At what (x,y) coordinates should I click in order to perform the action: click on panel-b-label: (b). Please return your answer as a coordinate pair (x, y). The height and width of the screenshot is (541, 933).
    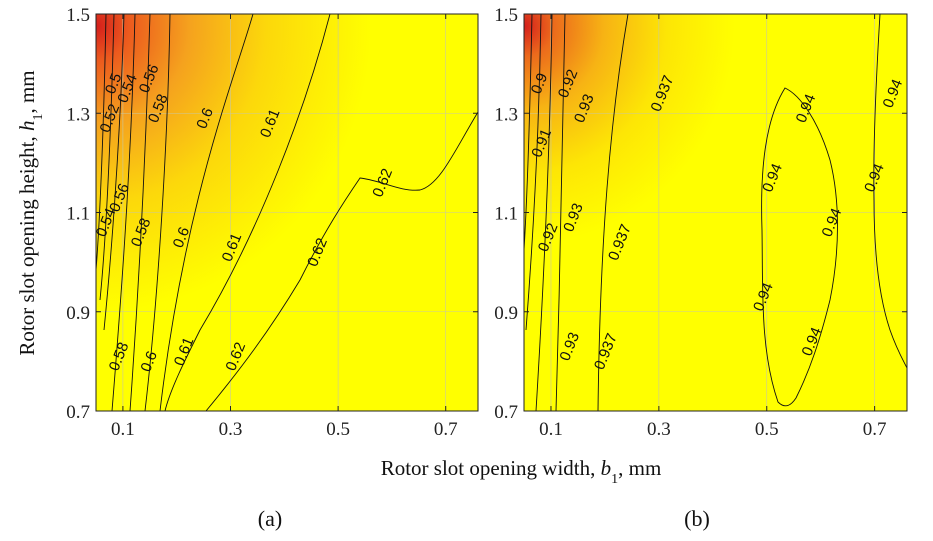
    Looking at the image, I should click on (697, 518).